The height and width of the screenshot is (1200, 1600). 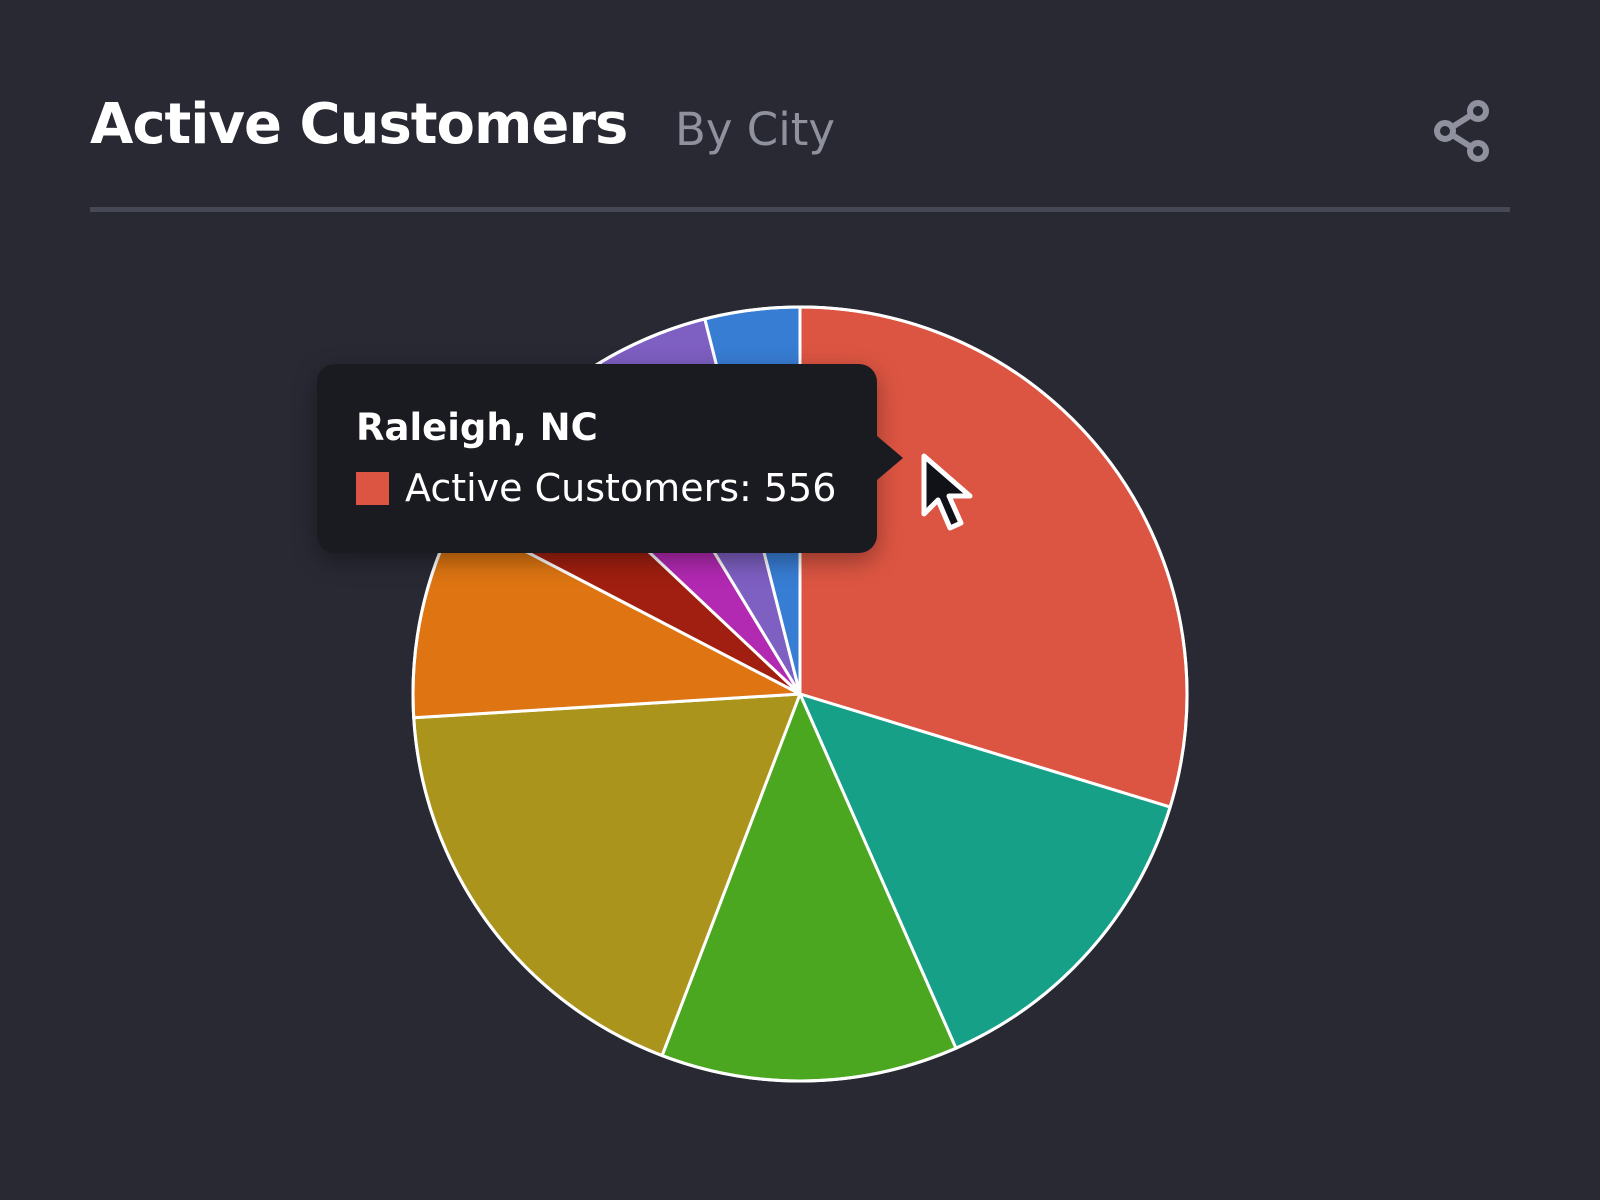 I want to click on share-button, so click(x=1462, y=131).